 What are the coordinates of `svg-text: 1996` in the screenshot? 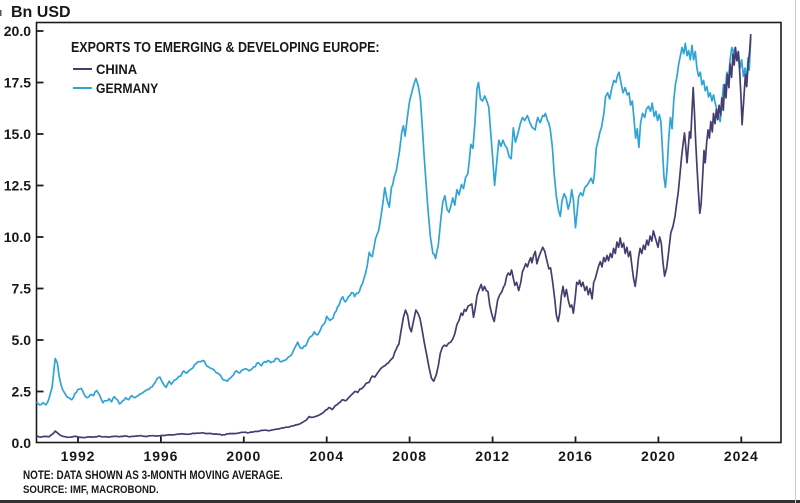 It's located at (161, 456).